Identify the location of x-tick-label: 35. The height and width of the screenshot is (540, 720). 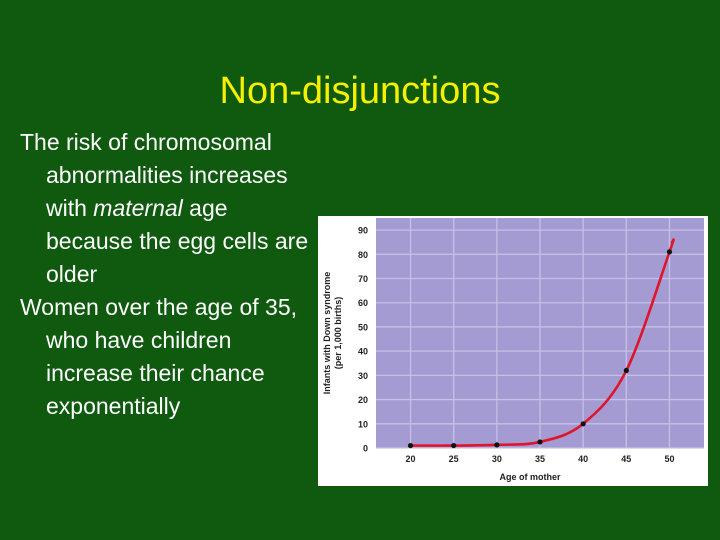
(540, 459).